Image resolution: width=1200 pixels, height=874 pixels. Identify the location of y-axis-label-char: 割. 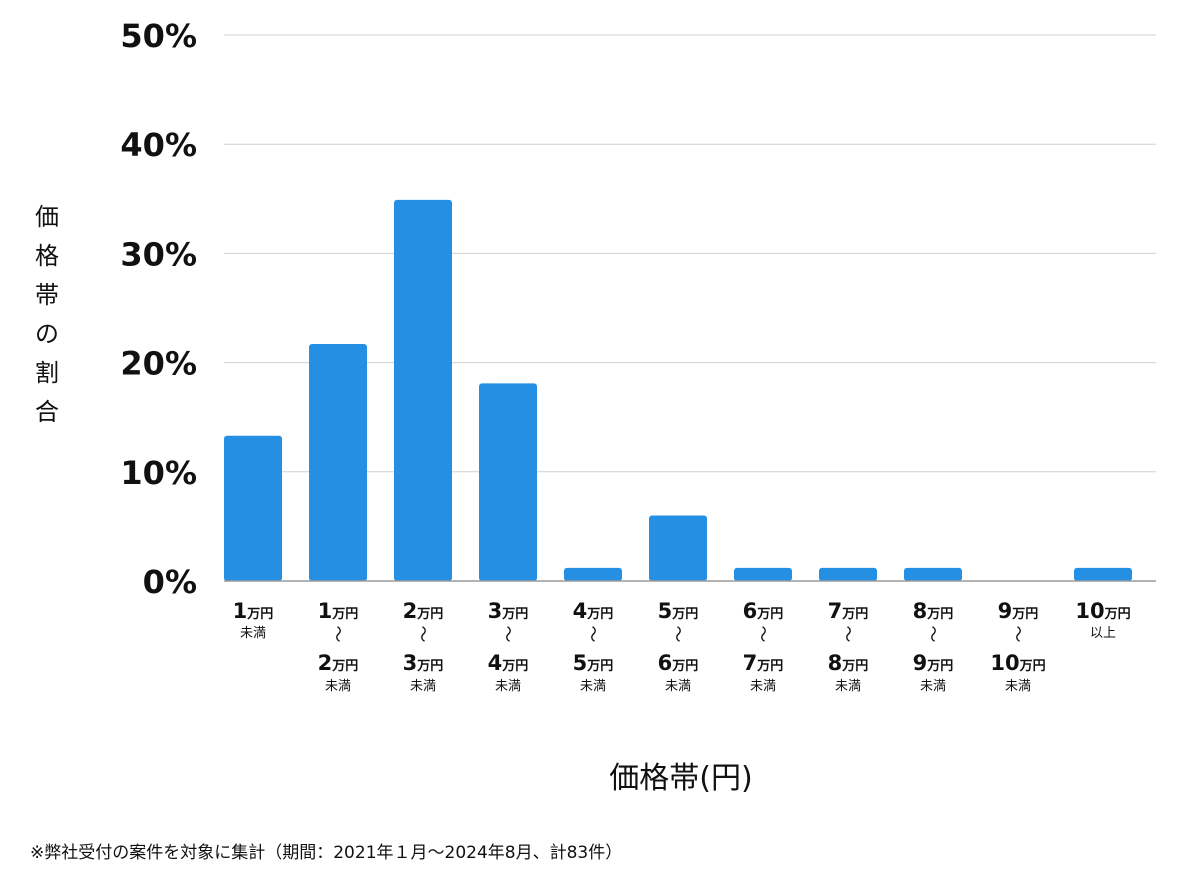
(47, 373).